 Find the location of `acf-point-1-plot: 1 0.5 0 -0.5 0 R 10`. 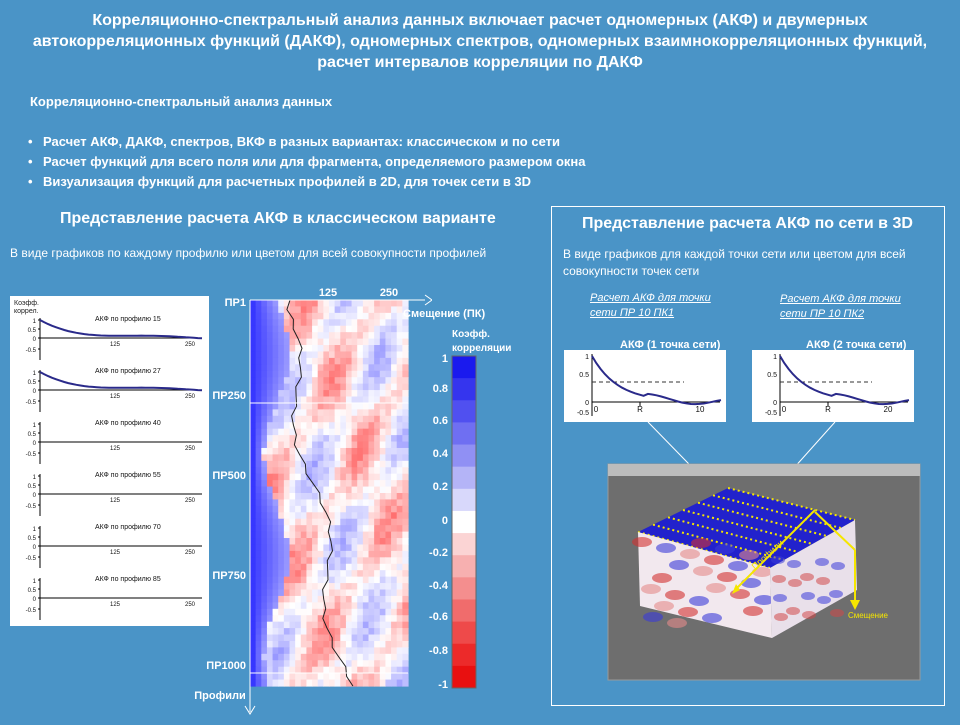

acf-point-1-plot: 1 0.5 0 -0.5 0 R 10 is located at coordinates (645, 386).